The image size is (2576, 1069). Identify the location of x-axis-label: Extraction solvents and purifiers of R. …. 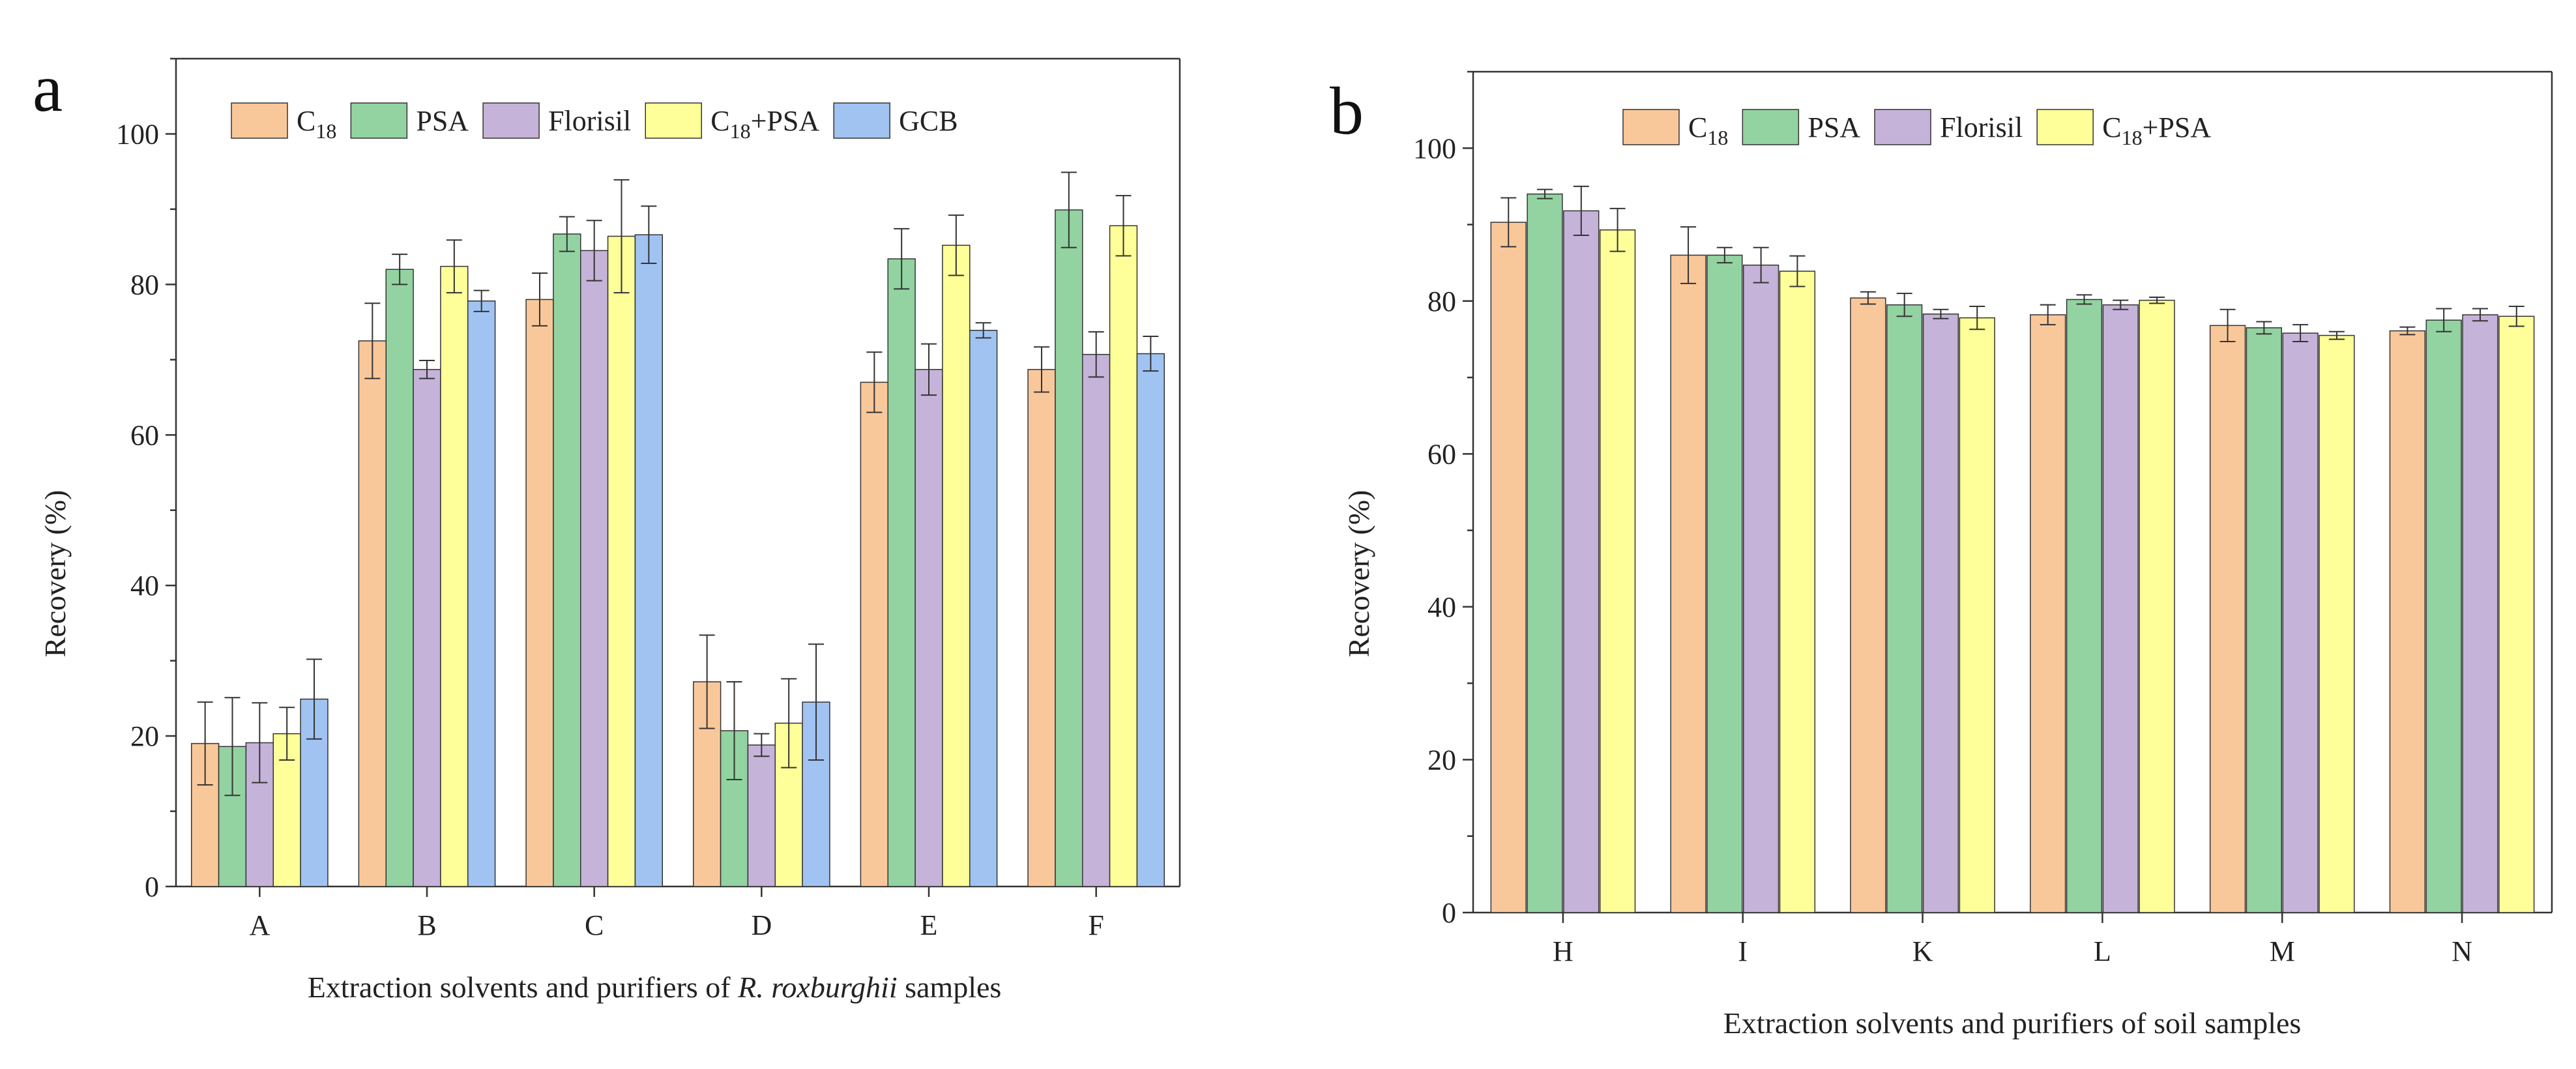
(655, 988).